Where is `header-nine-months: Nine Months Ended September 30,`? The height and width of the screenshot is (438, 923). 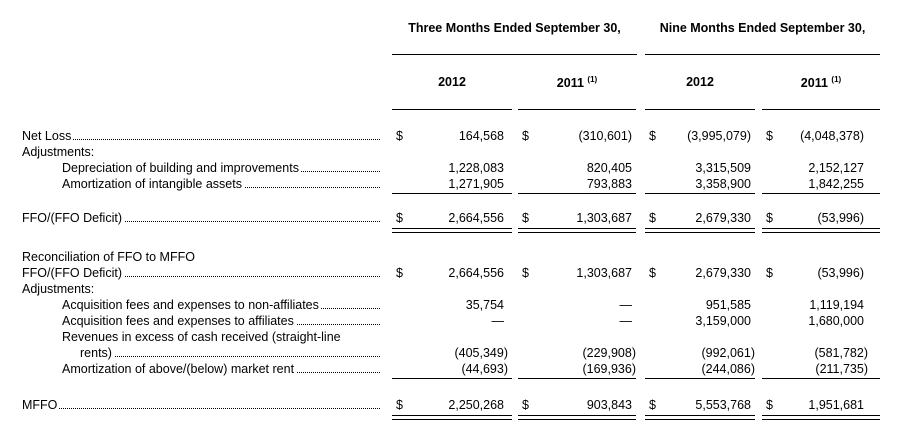 header-nine-months: Nine Months Ended September 30, is located at coordinates (762, 28).